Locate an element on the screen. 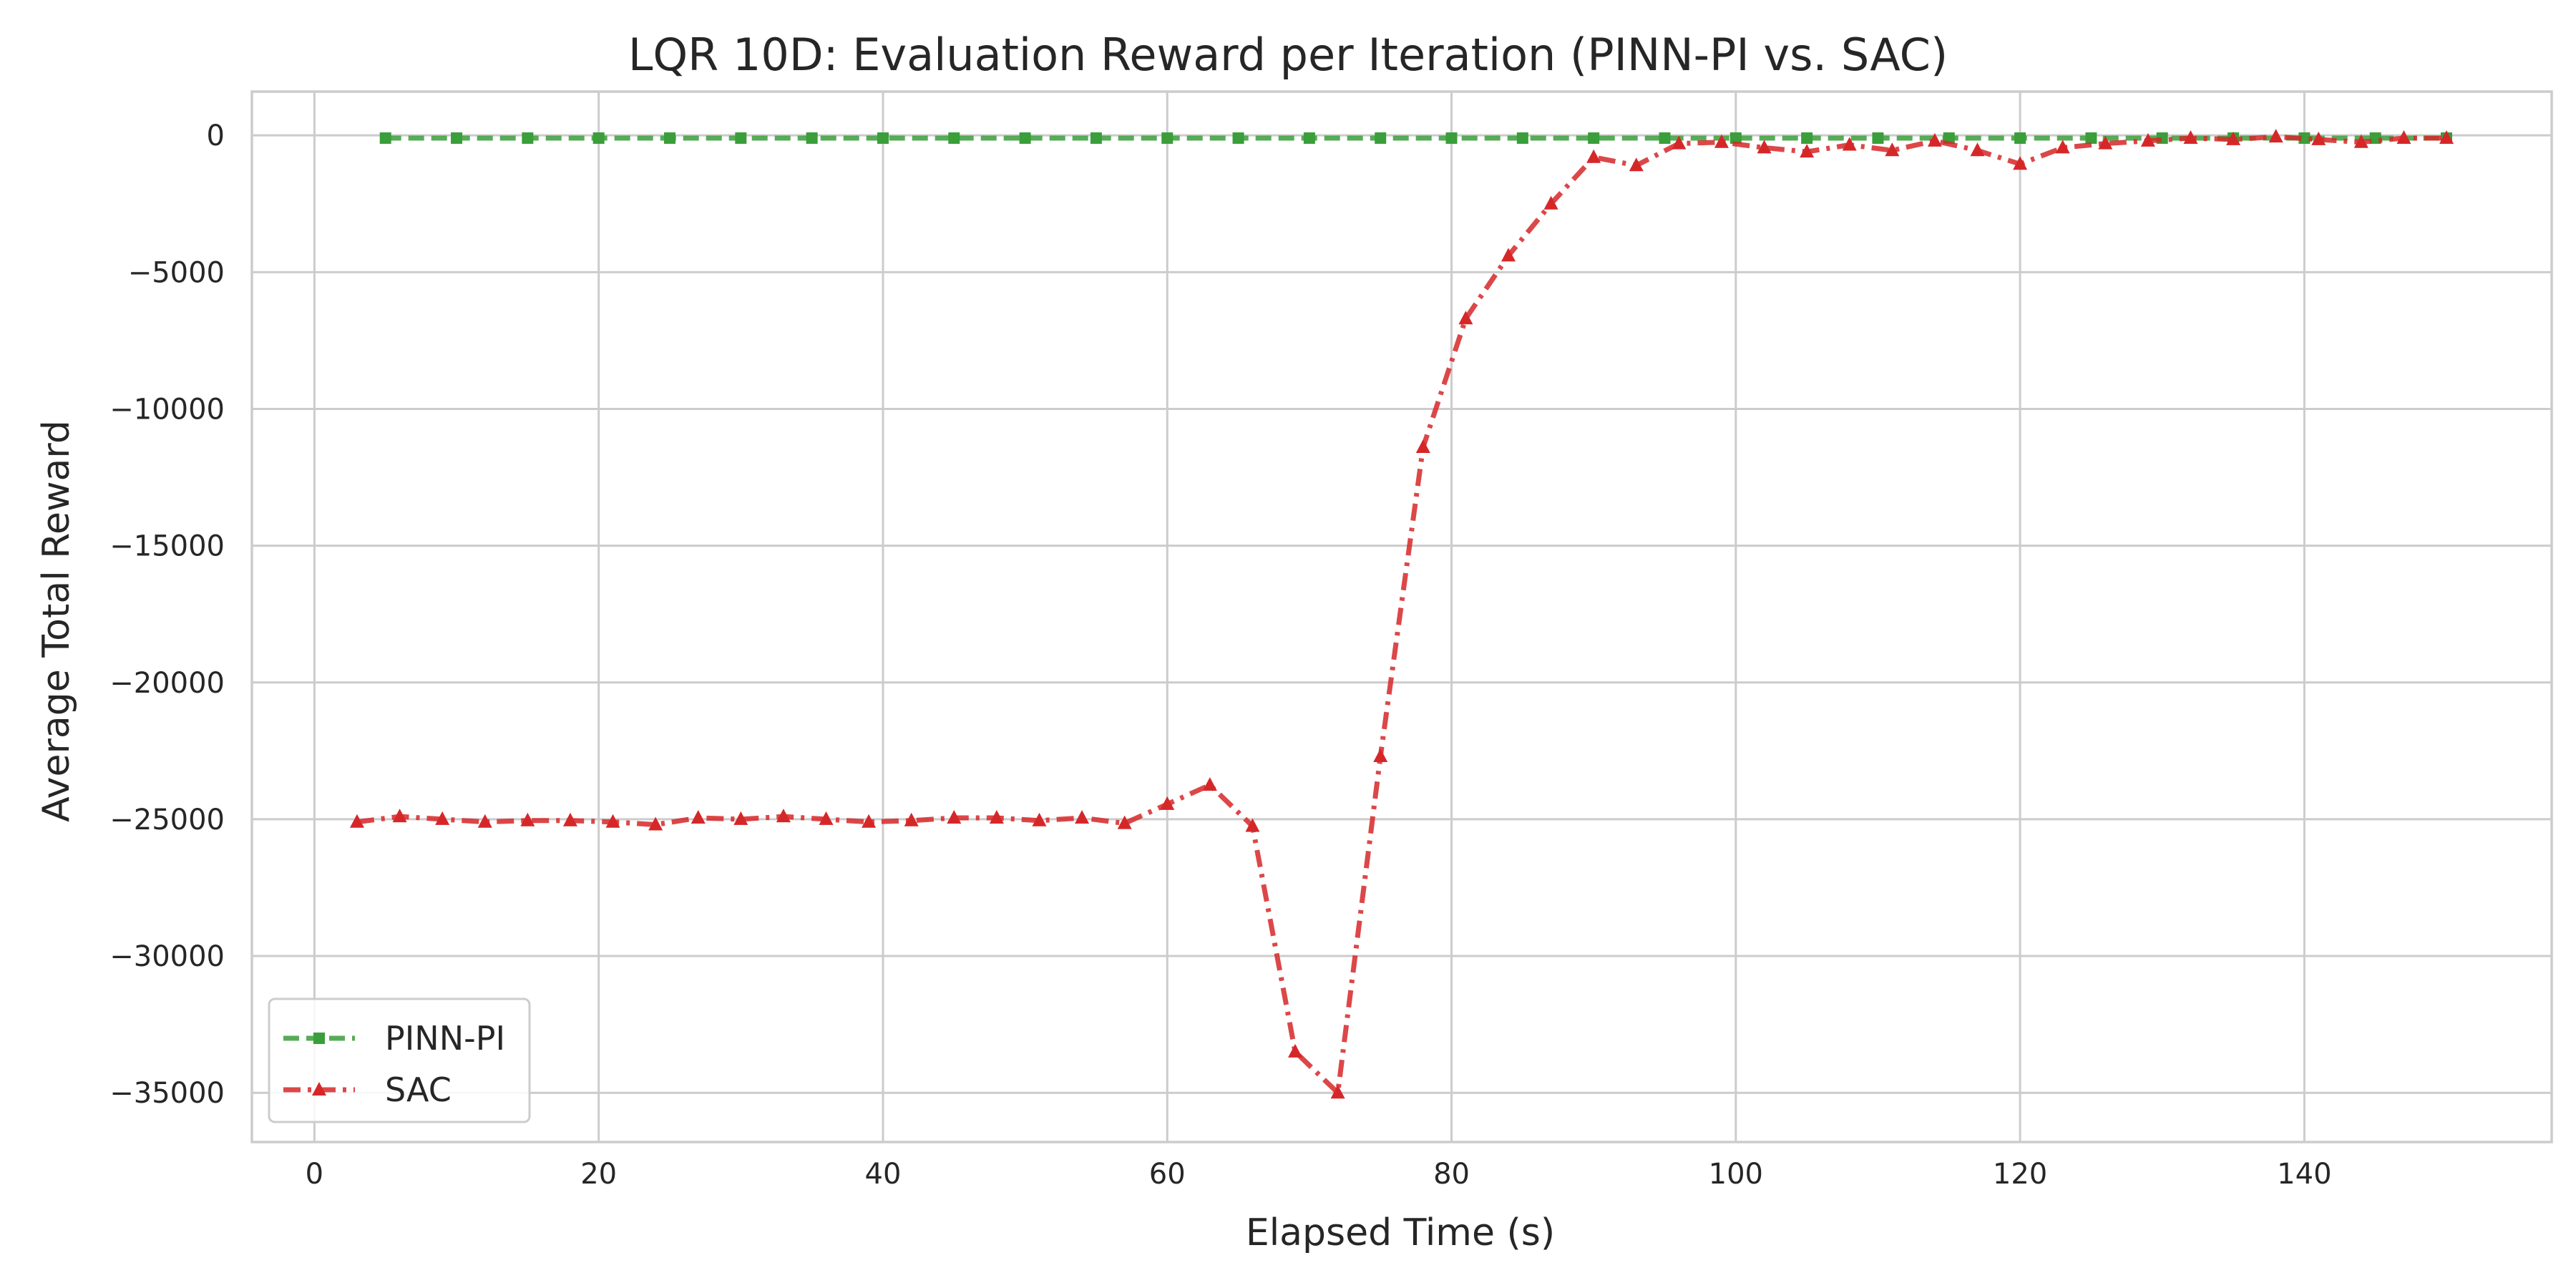 The image size is (2576, 1288). x-tick-label: 140 is located at coordinates (2304, 1174).